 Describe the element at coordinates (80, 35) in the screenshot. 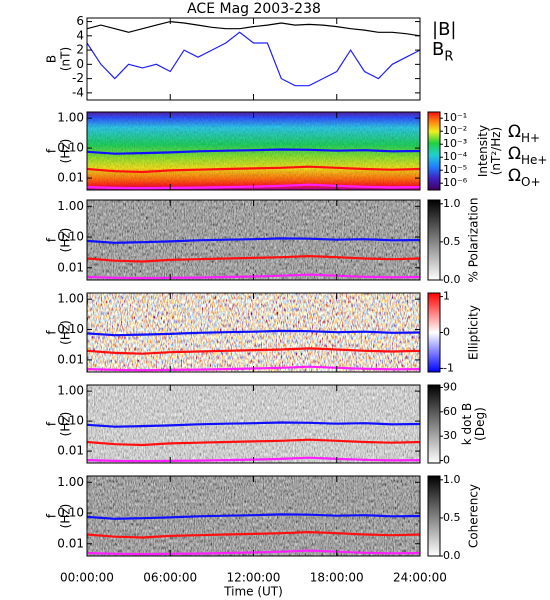

I see `y-tick-label: 4` at that location.